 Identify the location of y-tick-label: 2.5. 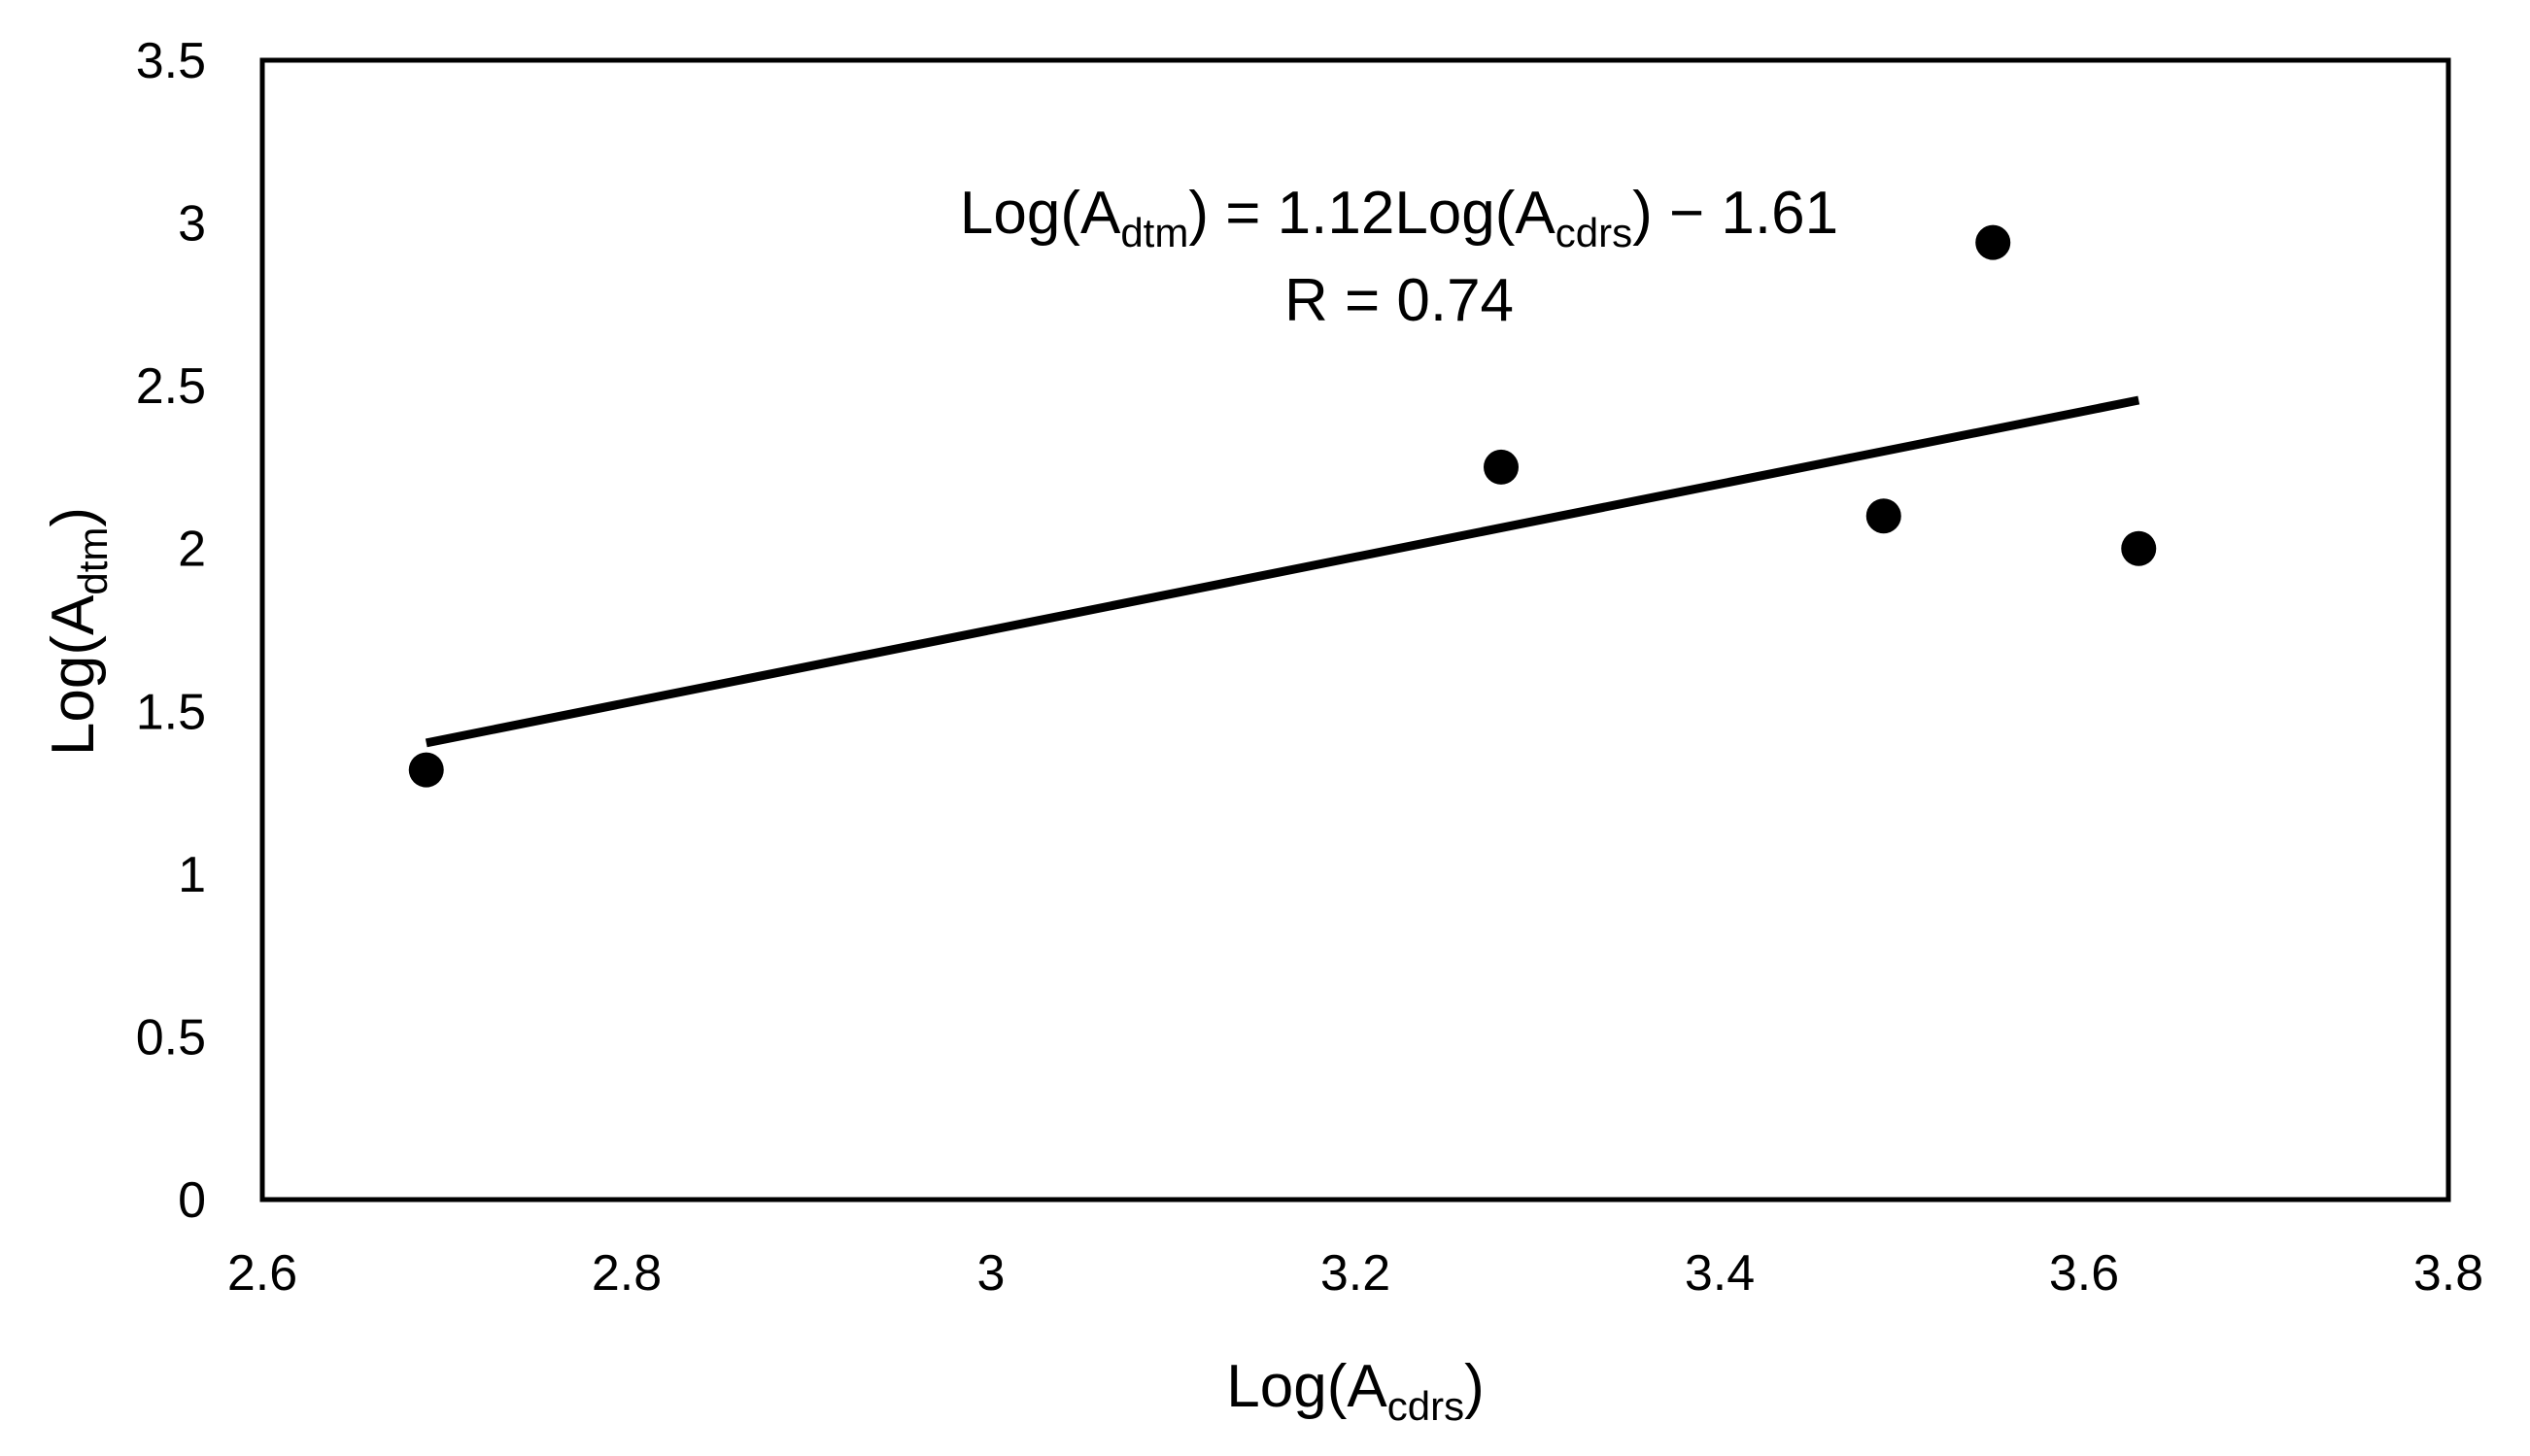
(171, 386).